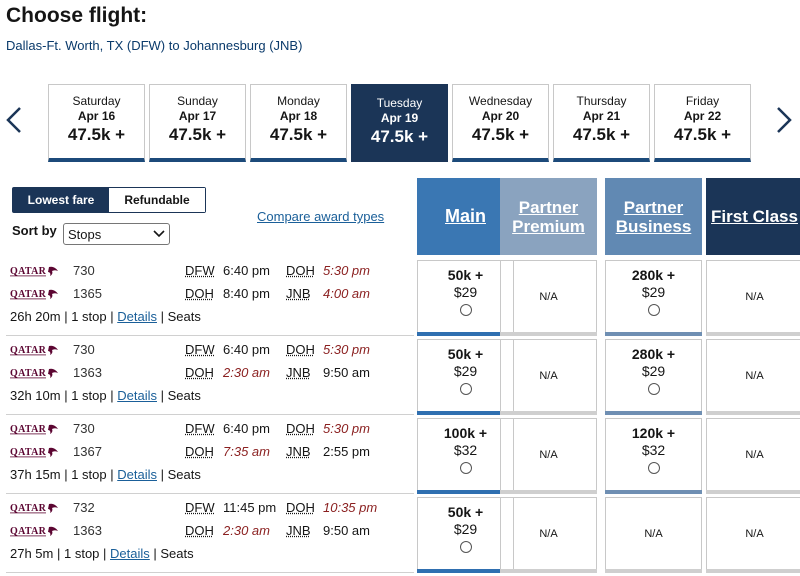 The height and width of the screenshot is (576, 800). I want to click on flight-number: 730, so click(84, 428).